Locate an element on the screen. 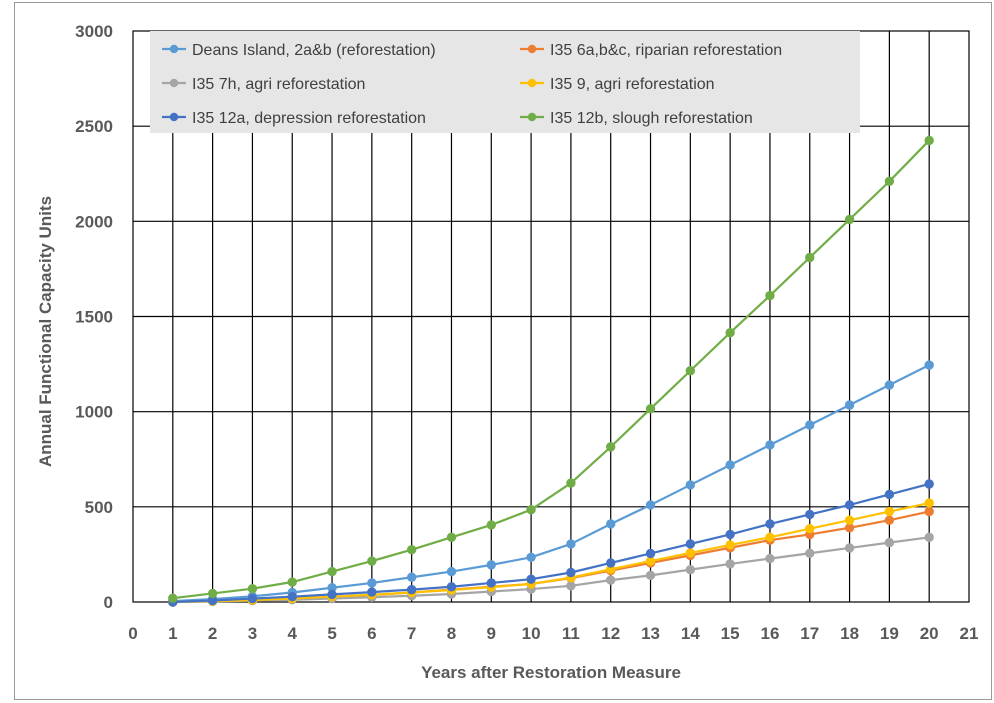 The image size is (994, 703). legend-label: I35 7h, agri reforestation is located at coordinates (278, 84).